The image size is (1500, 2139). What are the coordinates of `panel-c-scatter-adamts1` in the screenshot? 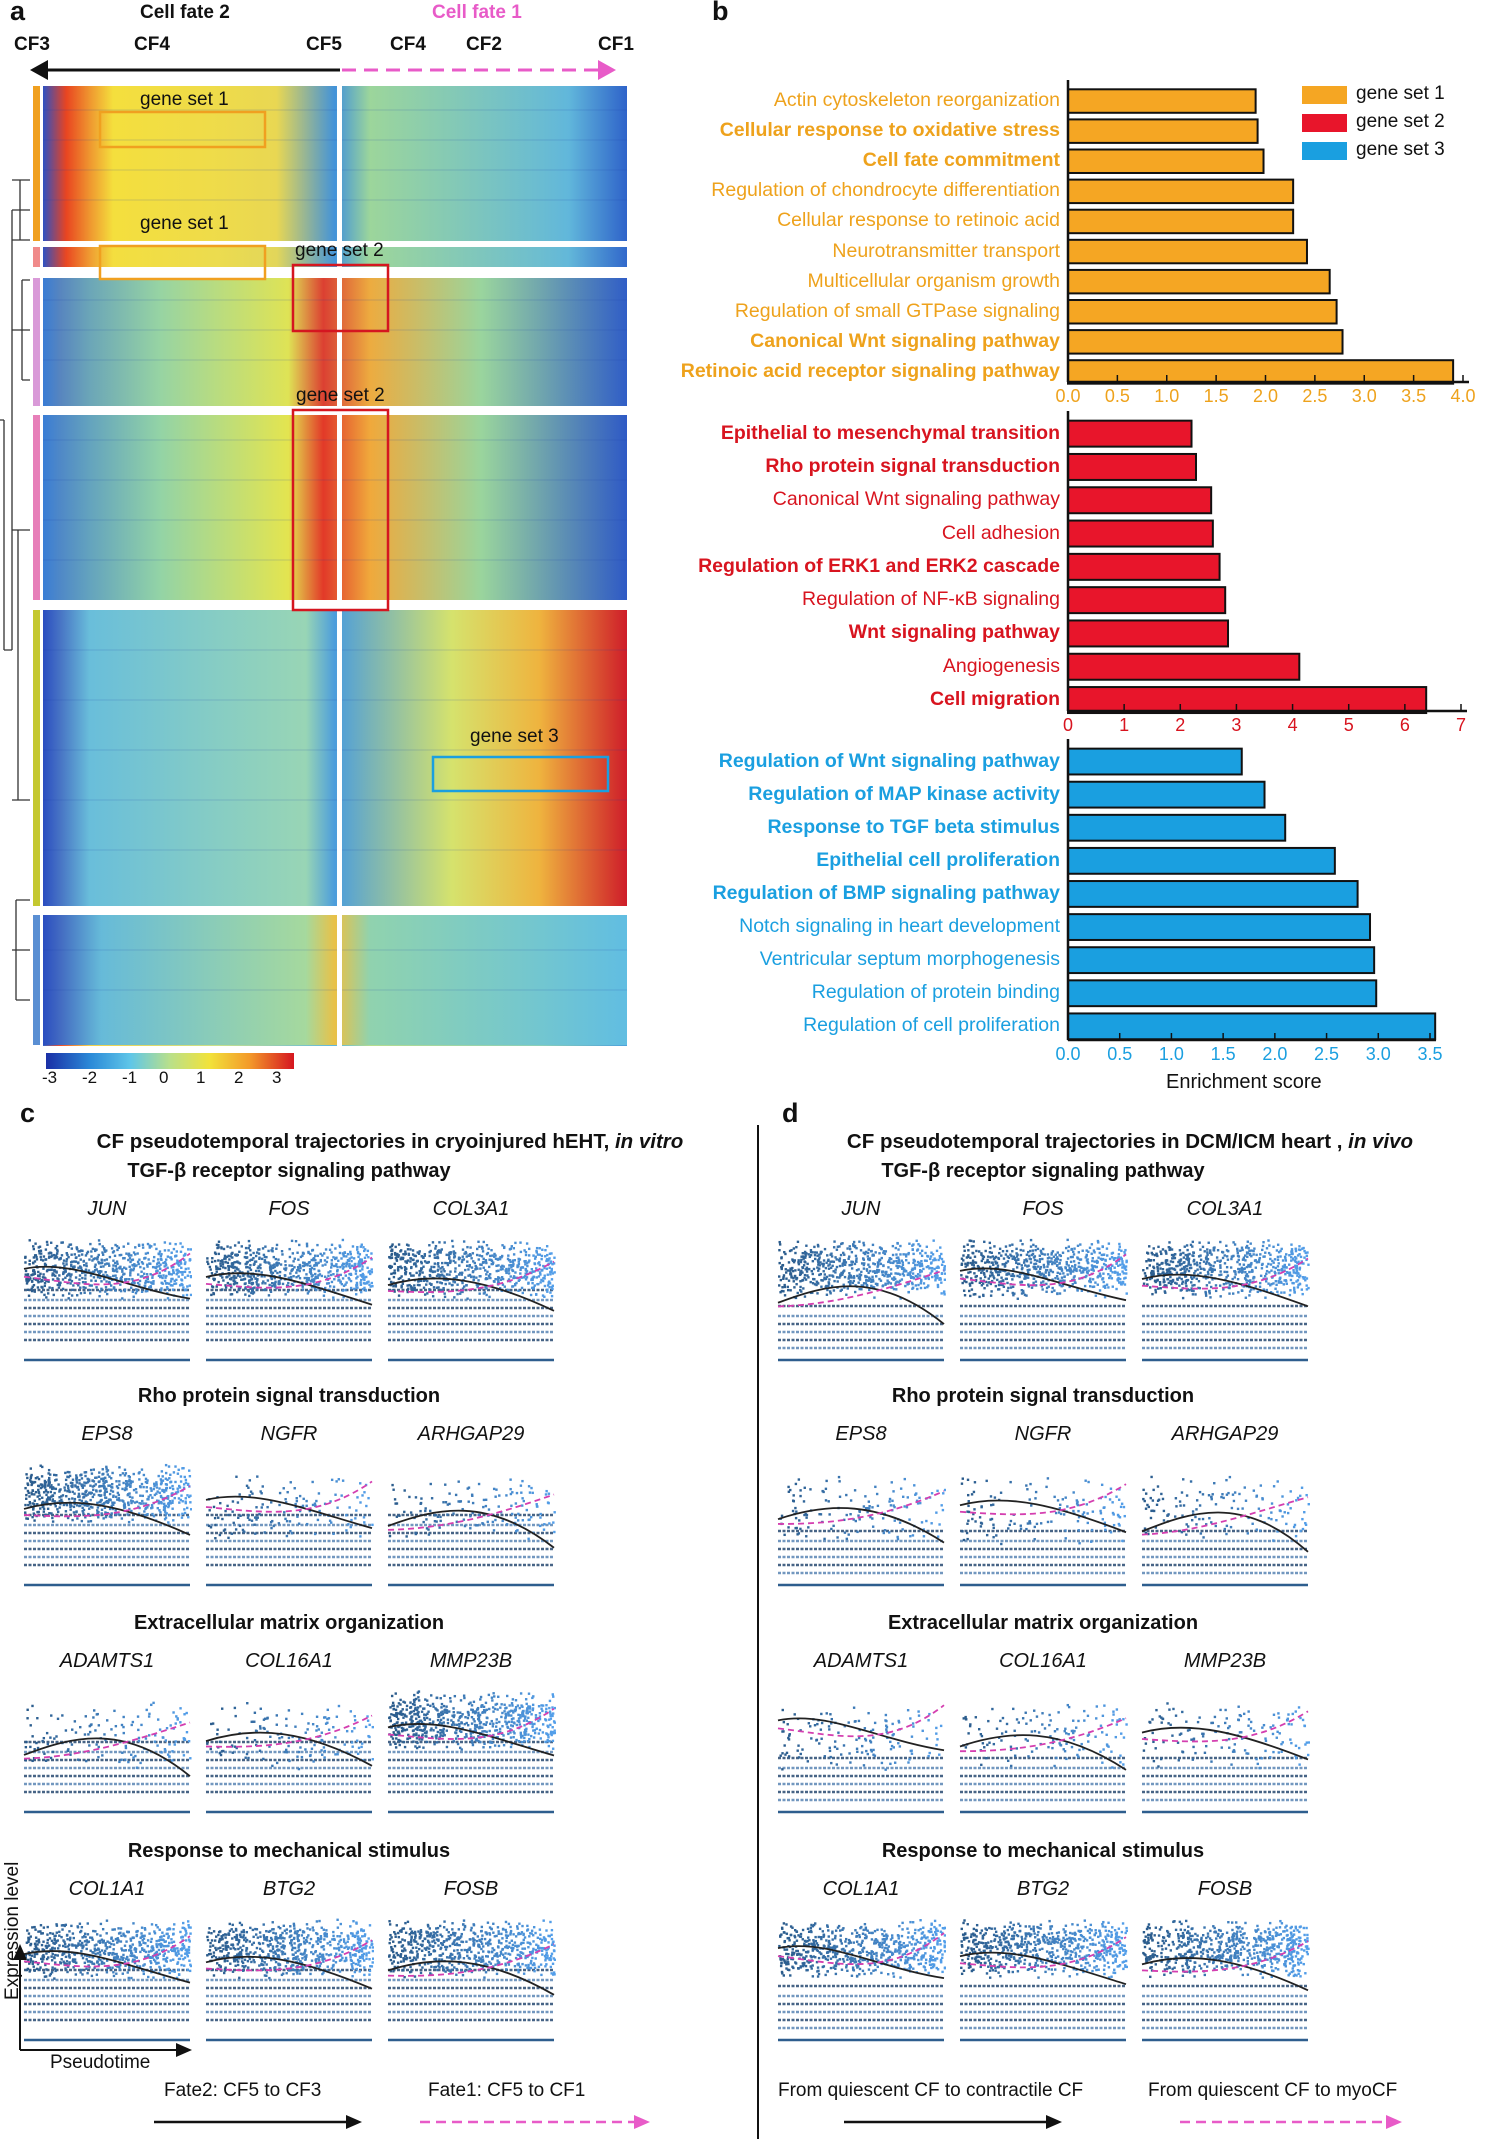 It's located at (107, 1757).